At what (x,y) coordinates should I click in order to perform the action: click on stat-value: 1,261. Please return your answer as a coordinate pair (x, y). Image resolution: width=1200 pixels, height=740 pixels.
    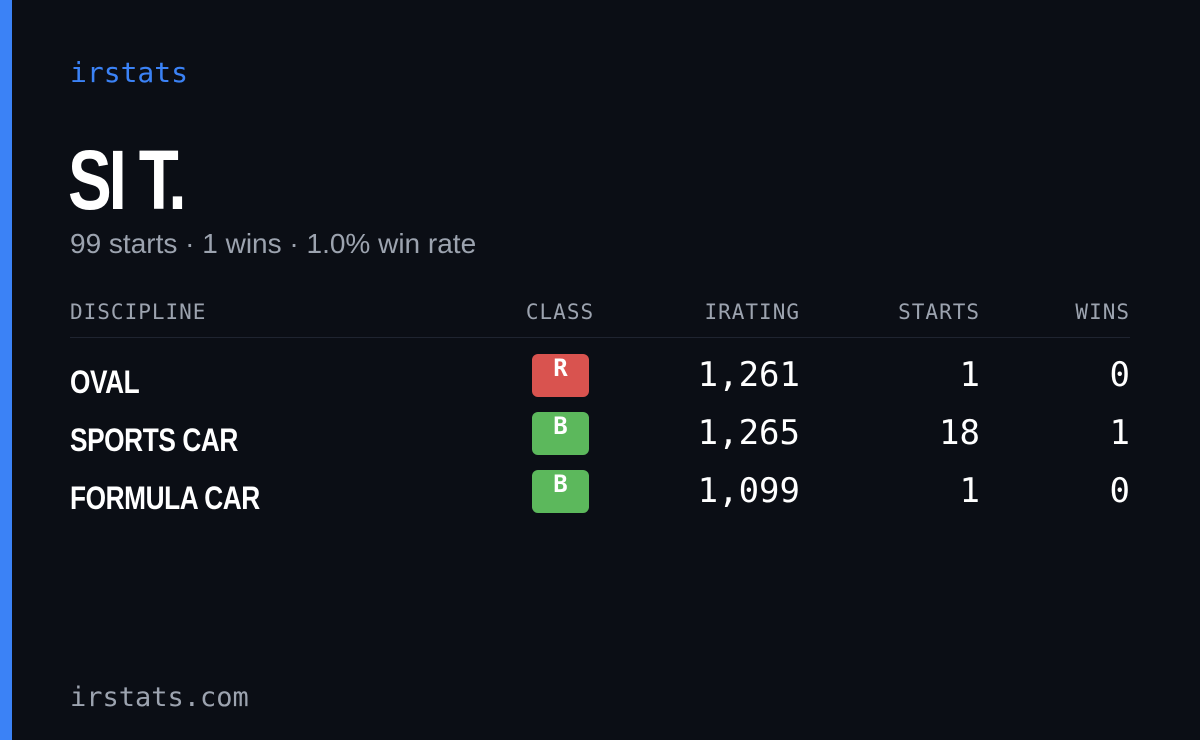
    Looking at the image, I should click on (748, 375).